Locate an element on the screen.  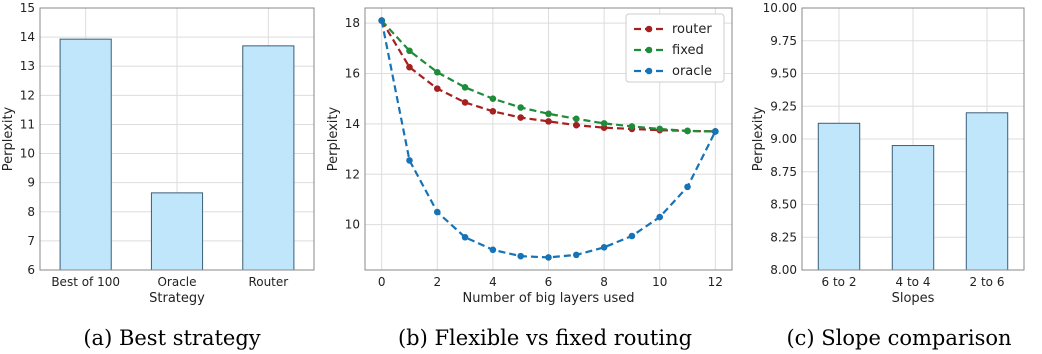
y-tick-label: 8.00 is located at coordinates (783, 270).